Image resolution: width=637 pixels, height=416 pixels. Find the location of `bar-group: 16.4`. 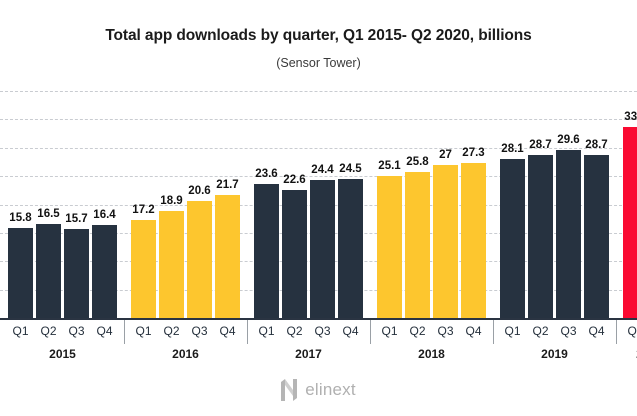

bar-group: 16.4 is located at coordinates (104, 261).